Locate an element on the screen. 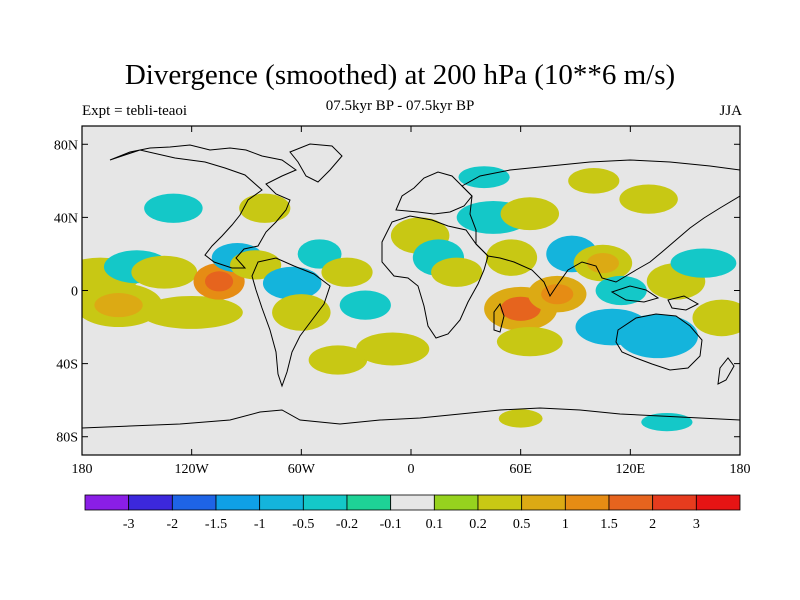 This screenshot has height=600, width=800. colorbar-label: 3 is located at coordinates (696, 524).